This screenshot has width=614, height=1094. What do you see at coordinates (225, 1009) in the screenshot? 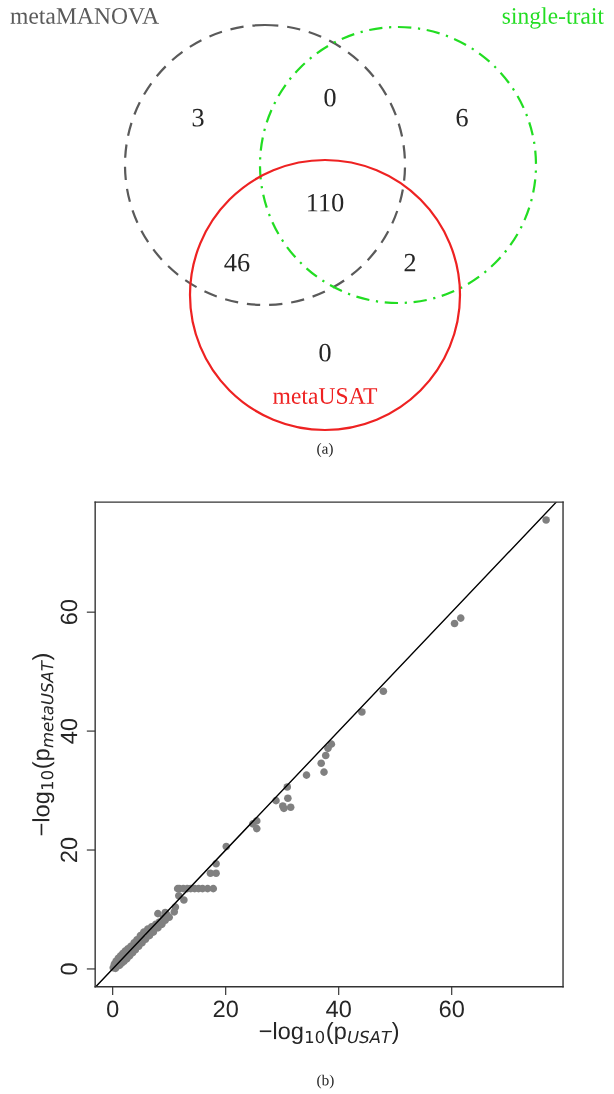
I see `x-tick-label: 20` at bounding box center [225, 1009].